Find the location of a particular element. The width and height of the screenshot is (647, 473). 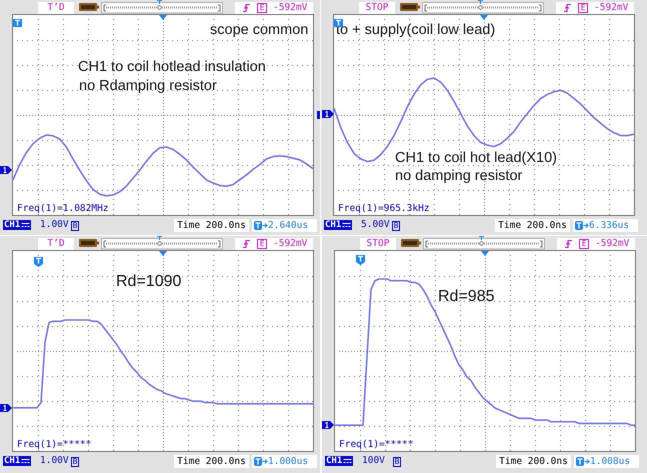

text: 6.336us is located at coordinates (609, 225).